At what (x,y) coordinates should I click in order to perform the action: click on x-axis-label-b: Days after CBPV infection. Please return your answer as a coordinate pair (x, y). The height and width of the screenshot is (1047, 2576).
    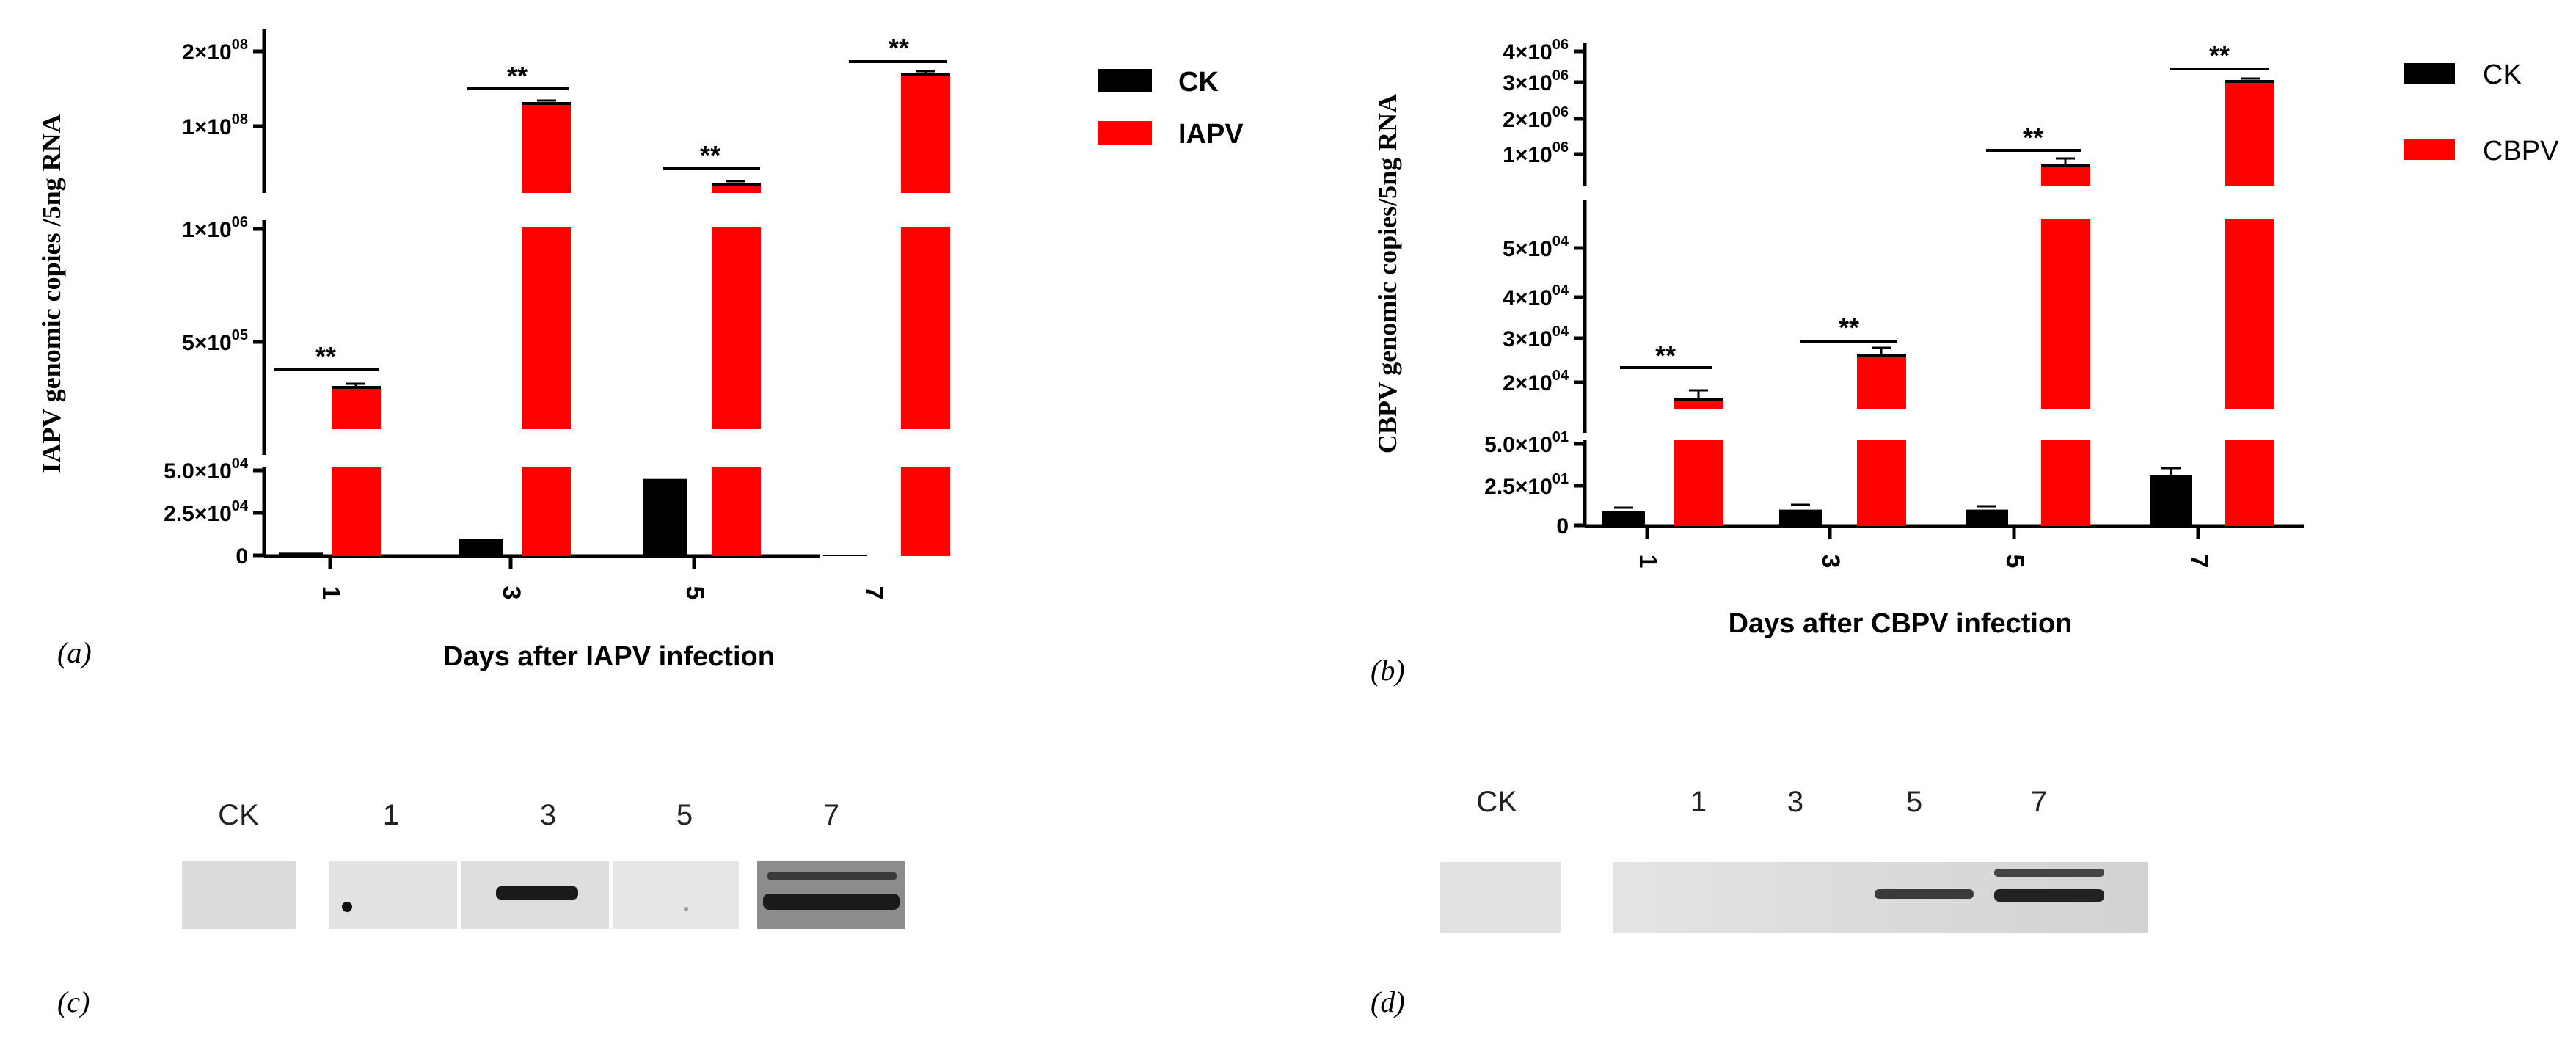
    Looking at the image, I should click on (1901, 623).